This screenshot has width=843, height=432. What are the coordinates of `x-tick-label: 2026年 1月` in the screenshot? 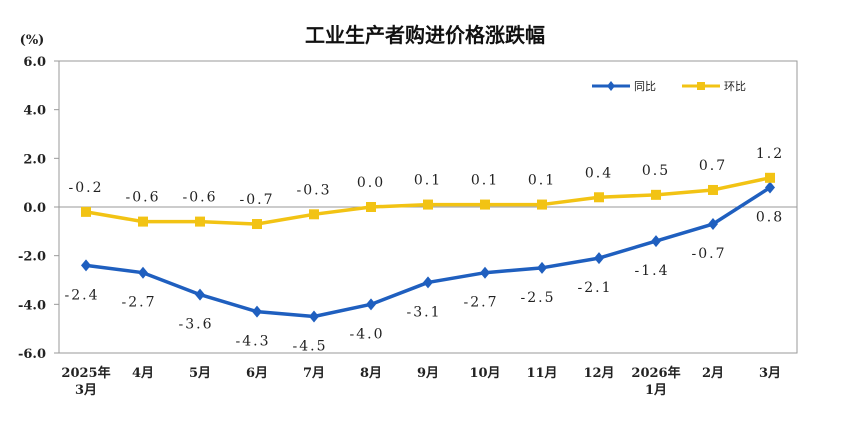 It's located at (655, 381).